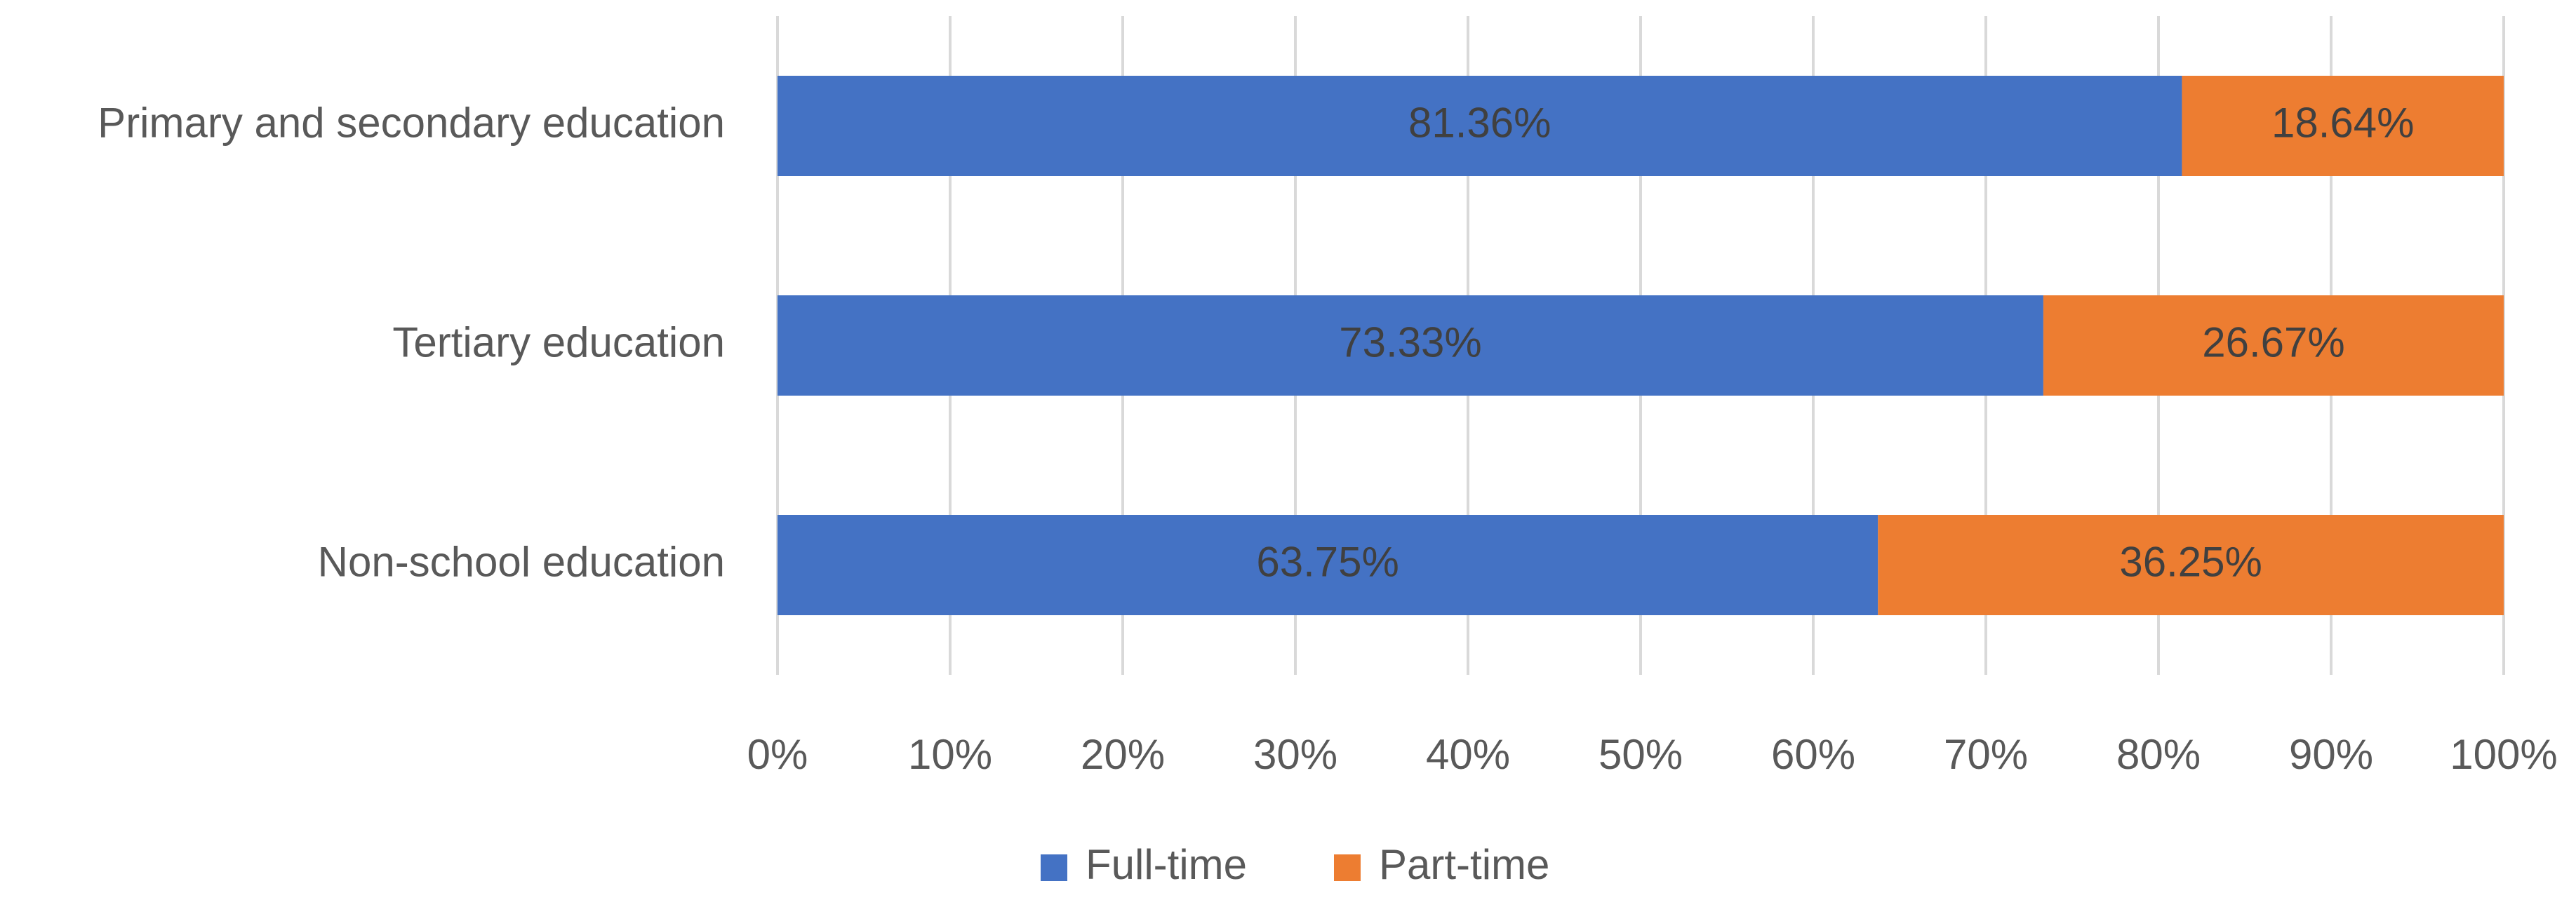 The image size is (2576, 900). Describe the element at coordinates (411, 122) in the screenshot. I see `y-tick-label: Primary and secondary education` at that location.